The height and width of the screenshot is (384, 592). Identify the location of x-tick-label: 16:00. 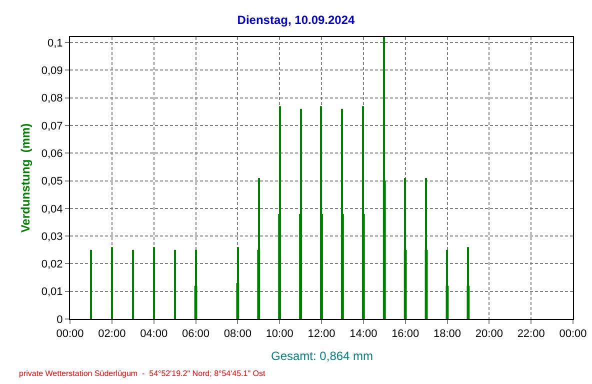
(406, 334).